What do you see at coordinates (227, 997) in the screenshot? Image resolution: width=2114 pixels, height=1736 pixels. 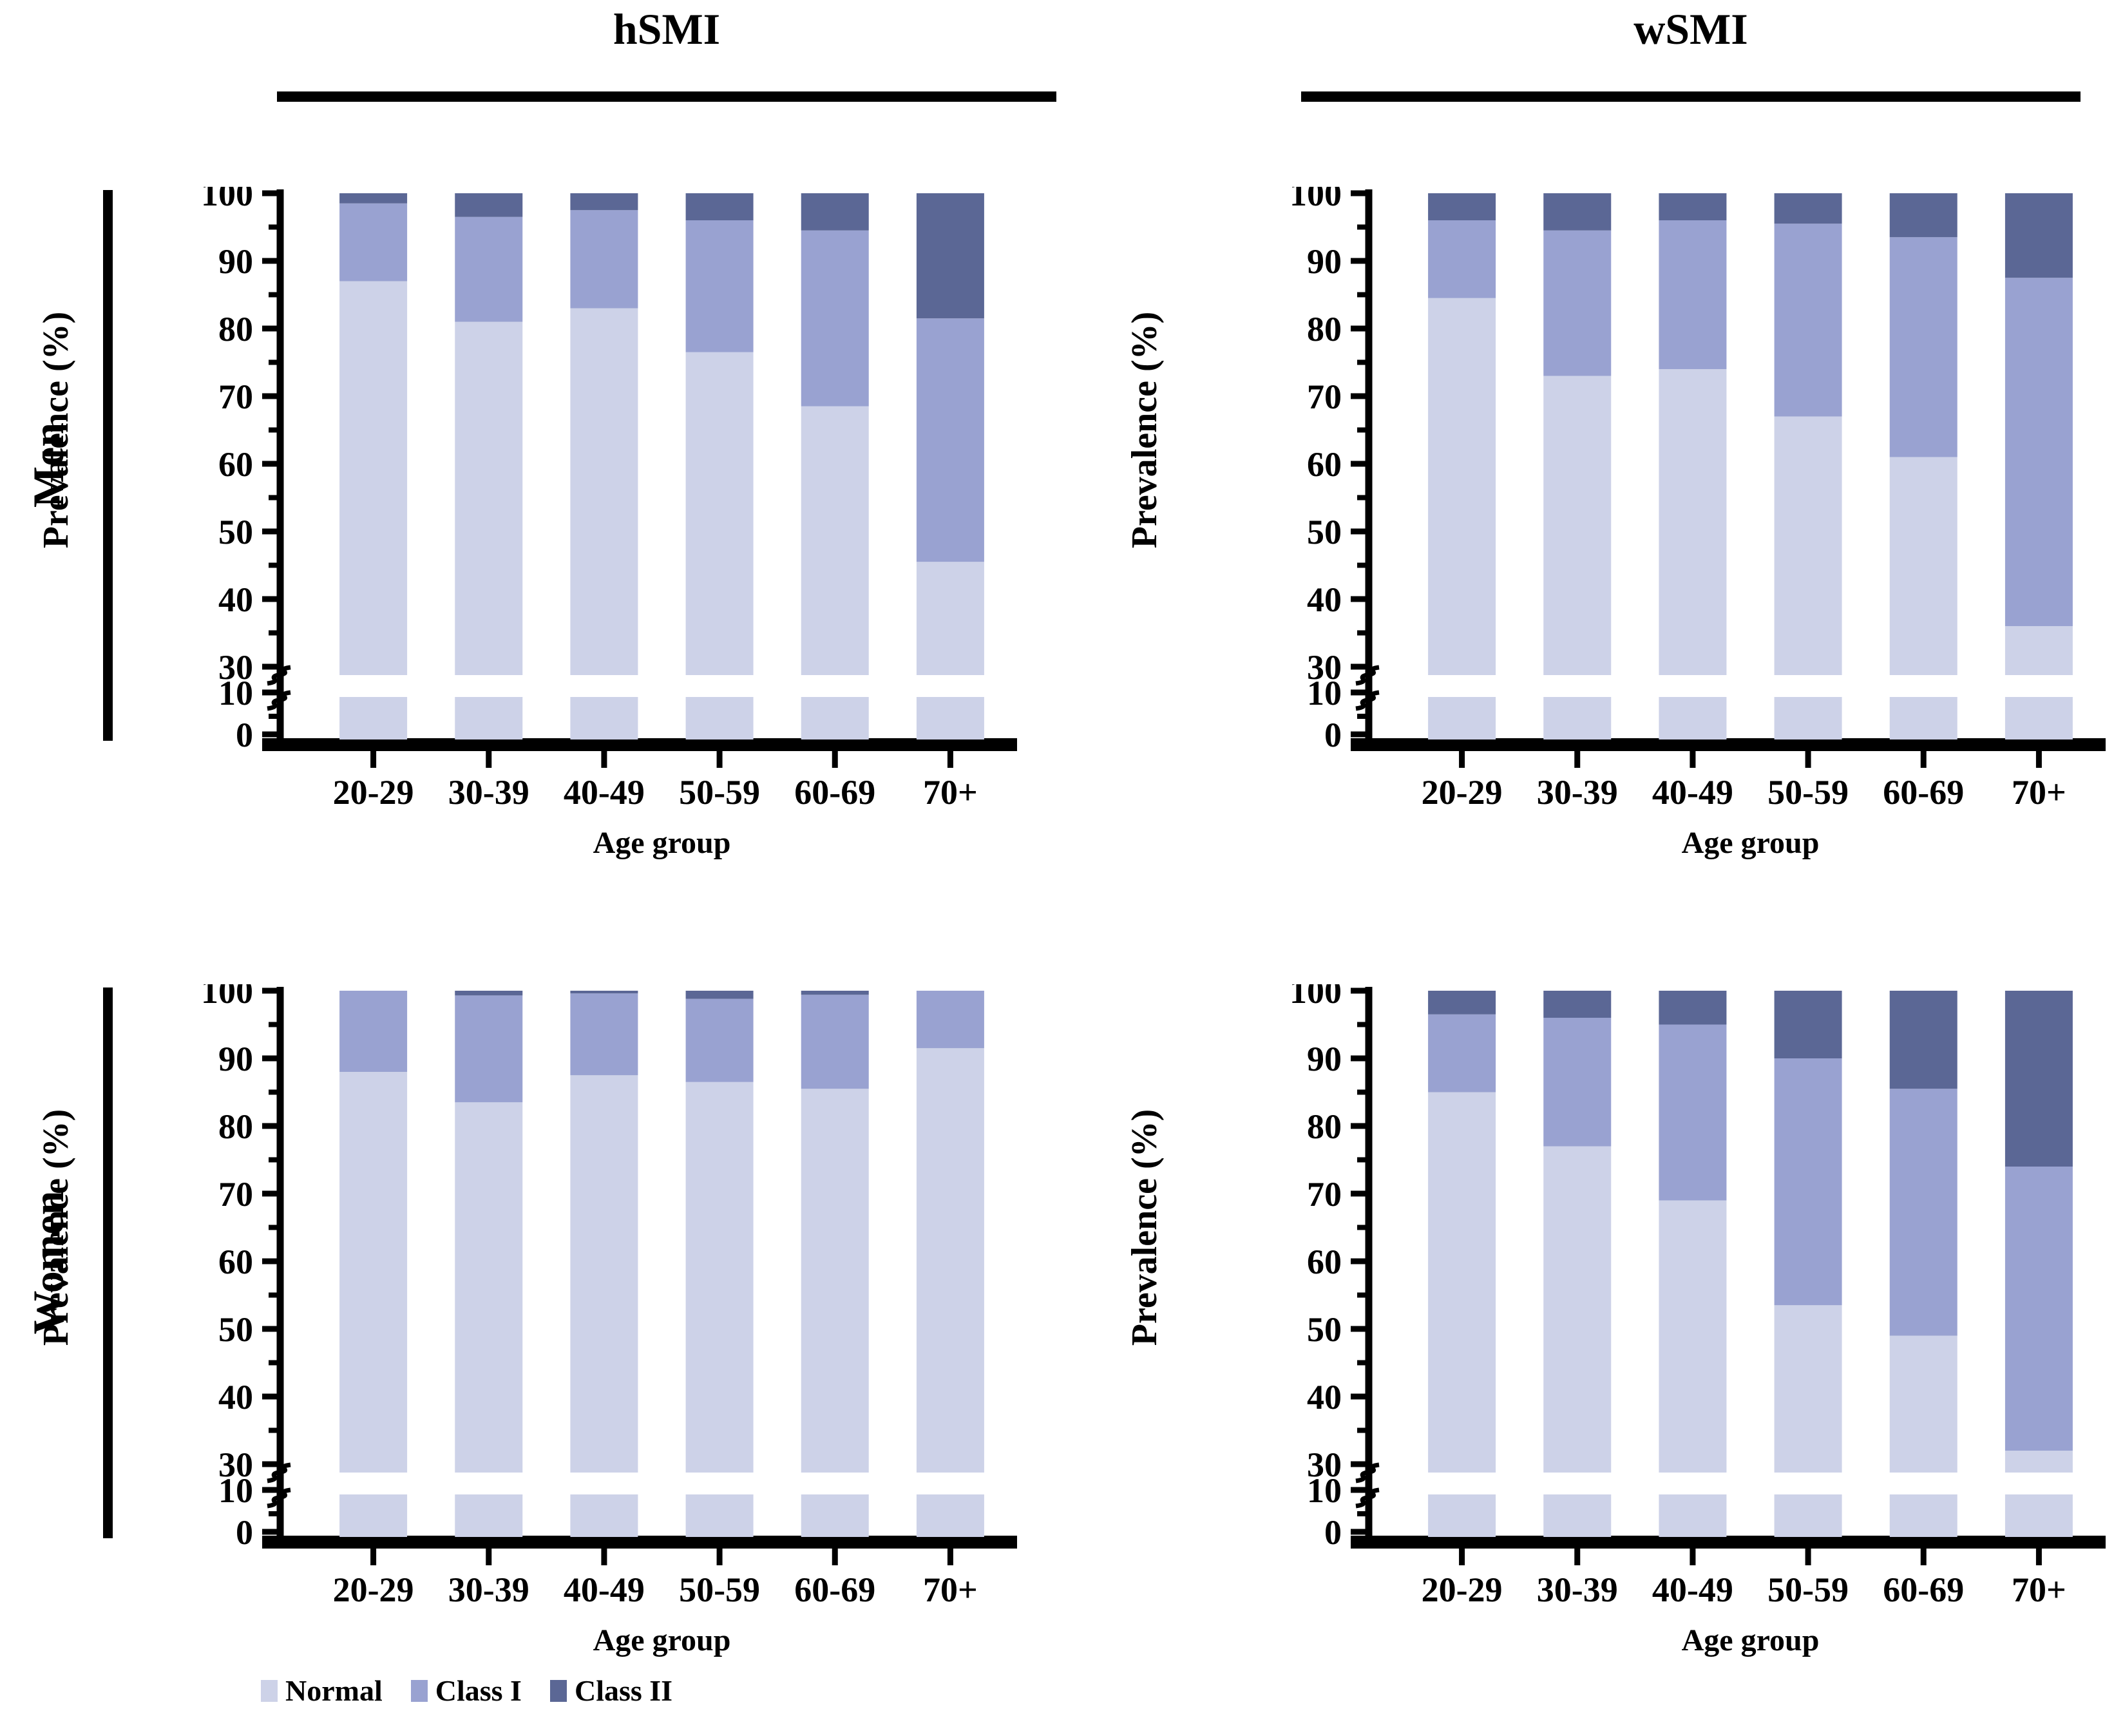 I see `y-tick-label: 100` at bounding box center [227, 997].